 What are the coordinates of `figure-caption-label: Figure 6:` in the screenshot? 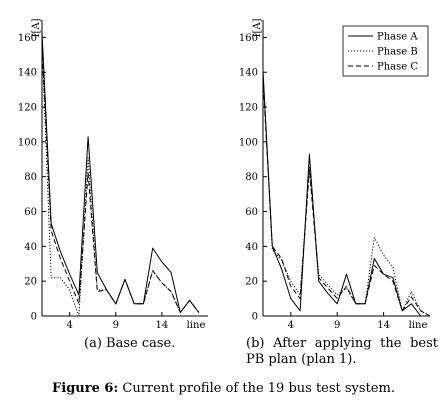 It's located at (85, 388).